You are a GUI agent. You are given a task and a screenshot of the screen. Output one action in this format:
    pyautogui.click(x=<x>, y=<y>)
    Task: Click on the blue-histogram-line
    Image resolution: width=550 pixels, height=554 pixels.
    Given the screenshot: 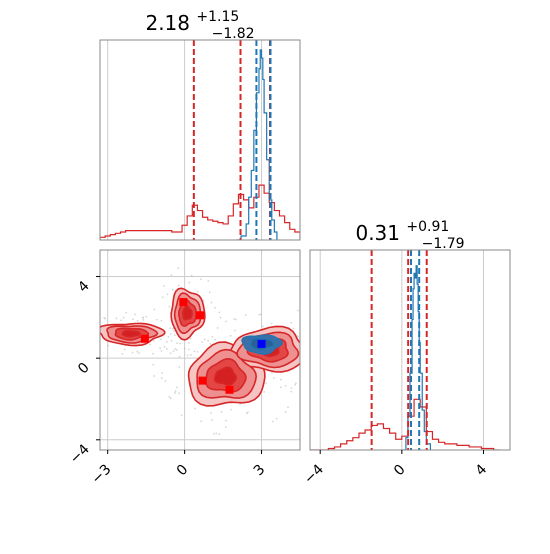 What is the action you would take?
    pyautogui.click(x=256, y=144)
    